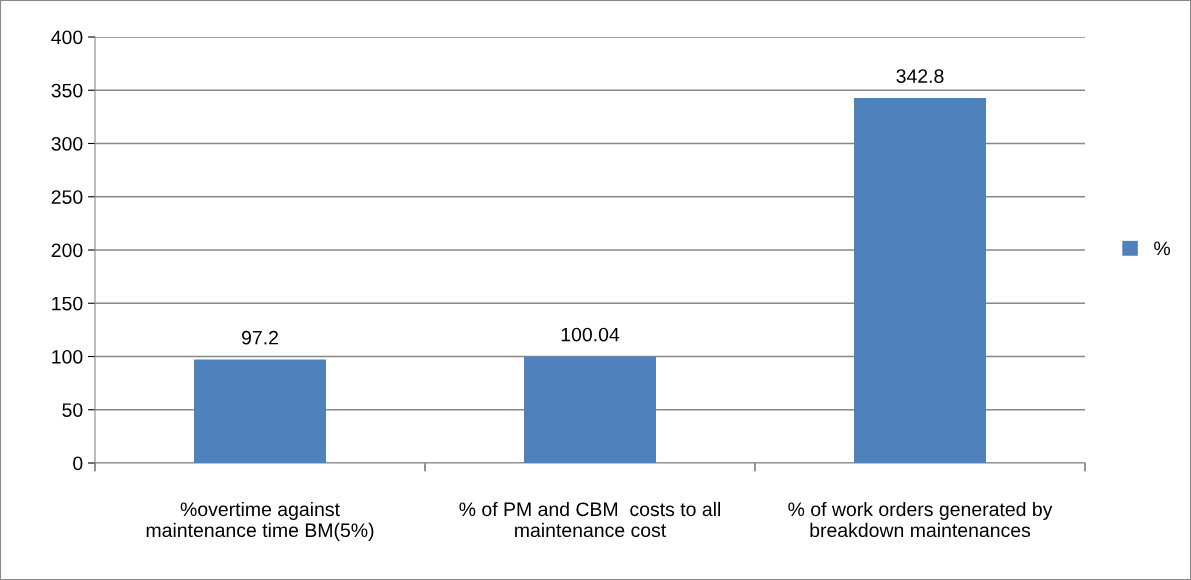  I want to click on legend-label: %, so click(1162, 248).